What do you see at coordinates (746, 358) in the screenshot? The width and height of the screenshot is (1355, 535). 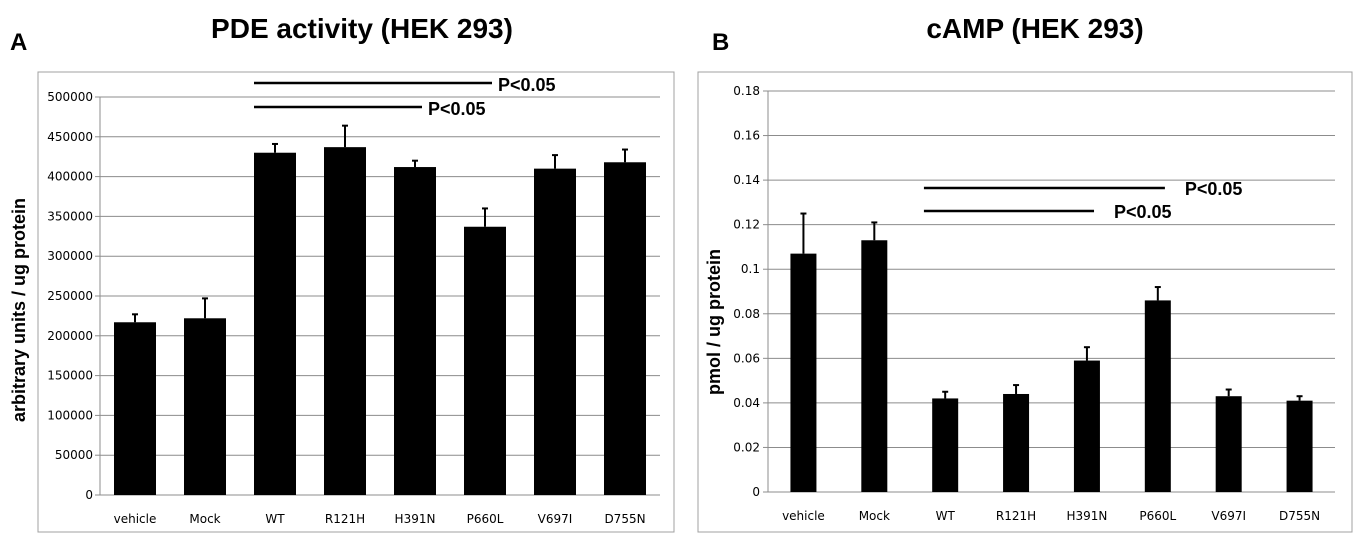 I see `y-tick-label: 0.06` at bounding box center [746, 358].